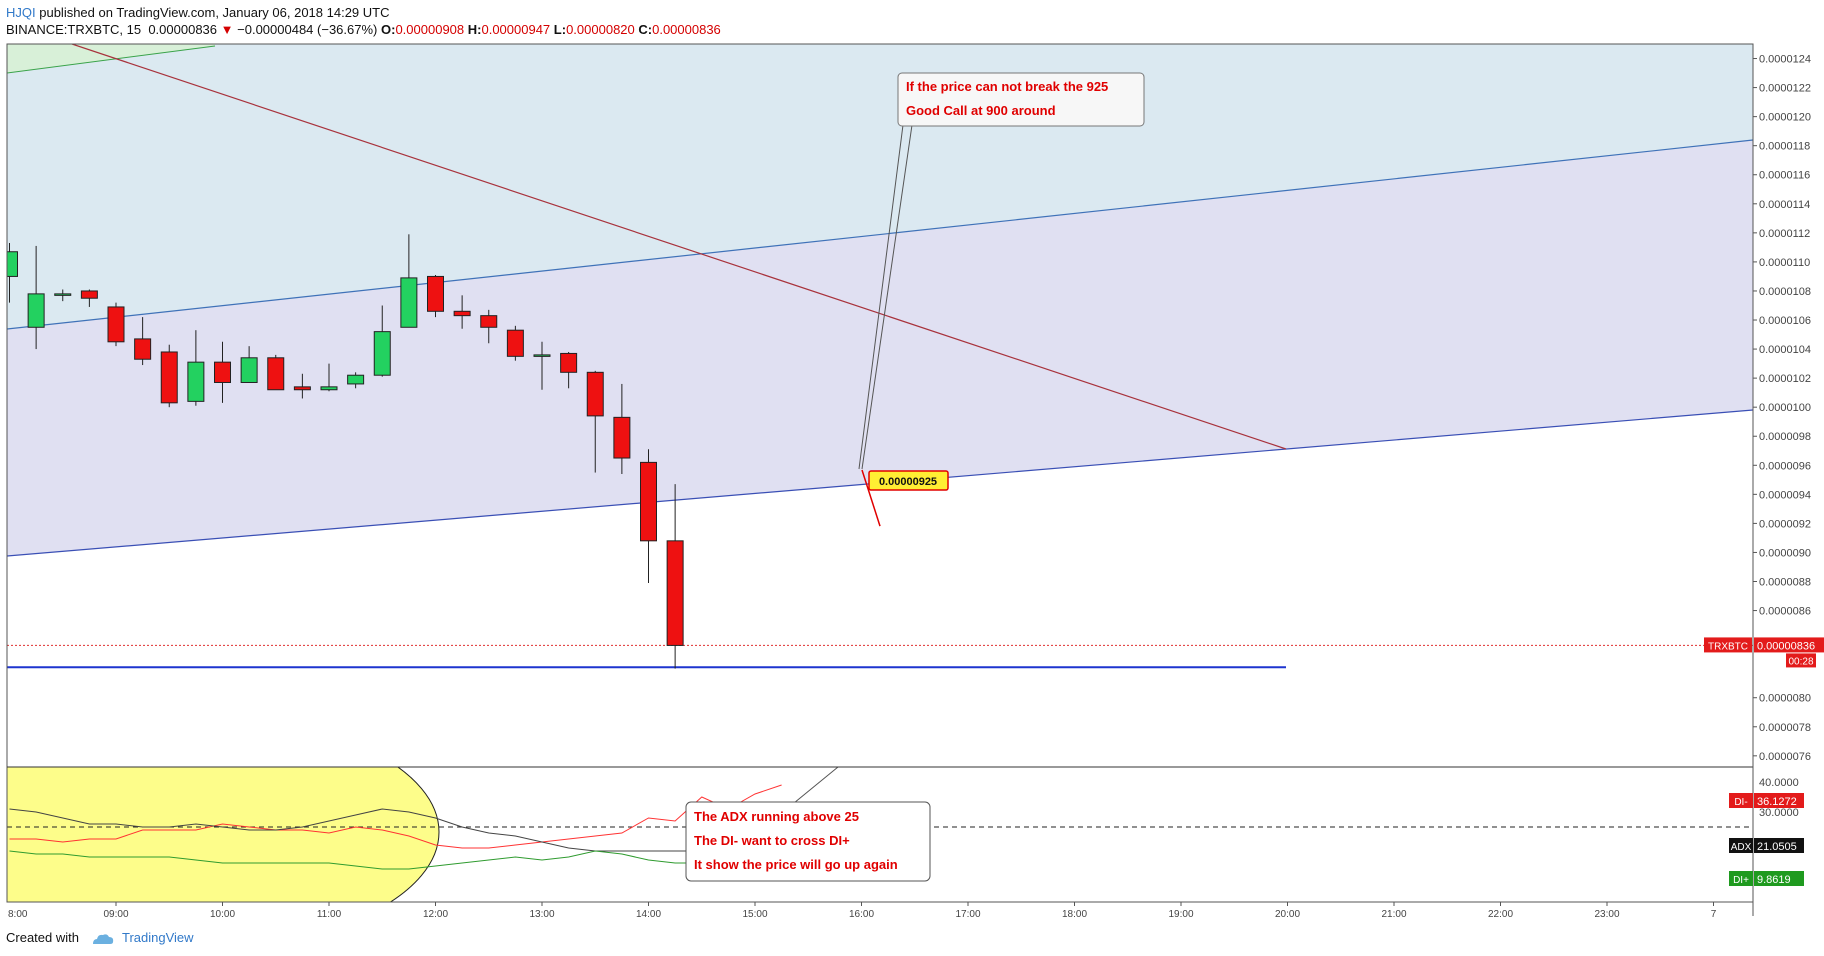 Image resolution: width=1824 pixels, height=956 pixels. Describe the element at coordinates (1393, 914) in the screenshot. I see `x-tick-label: 21:00` at that location.